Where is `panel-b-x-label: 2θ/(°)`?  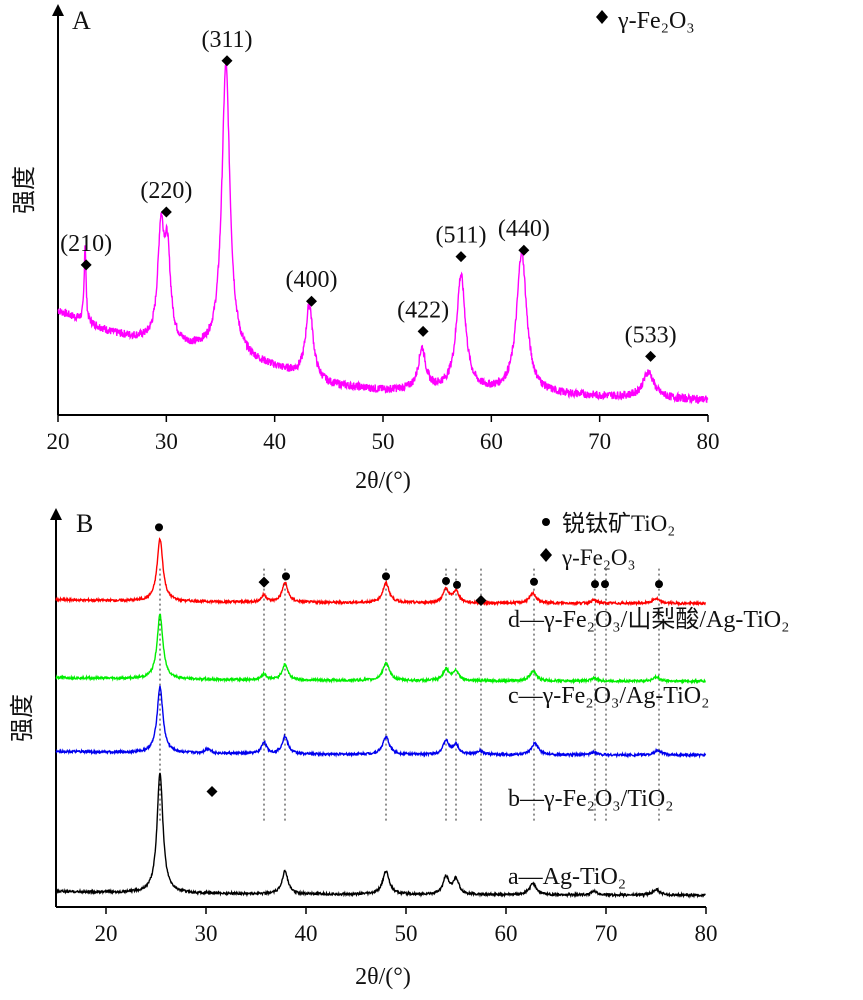
panel-b-x-label: 2θ/(°) is located at coordinates (383, 977).